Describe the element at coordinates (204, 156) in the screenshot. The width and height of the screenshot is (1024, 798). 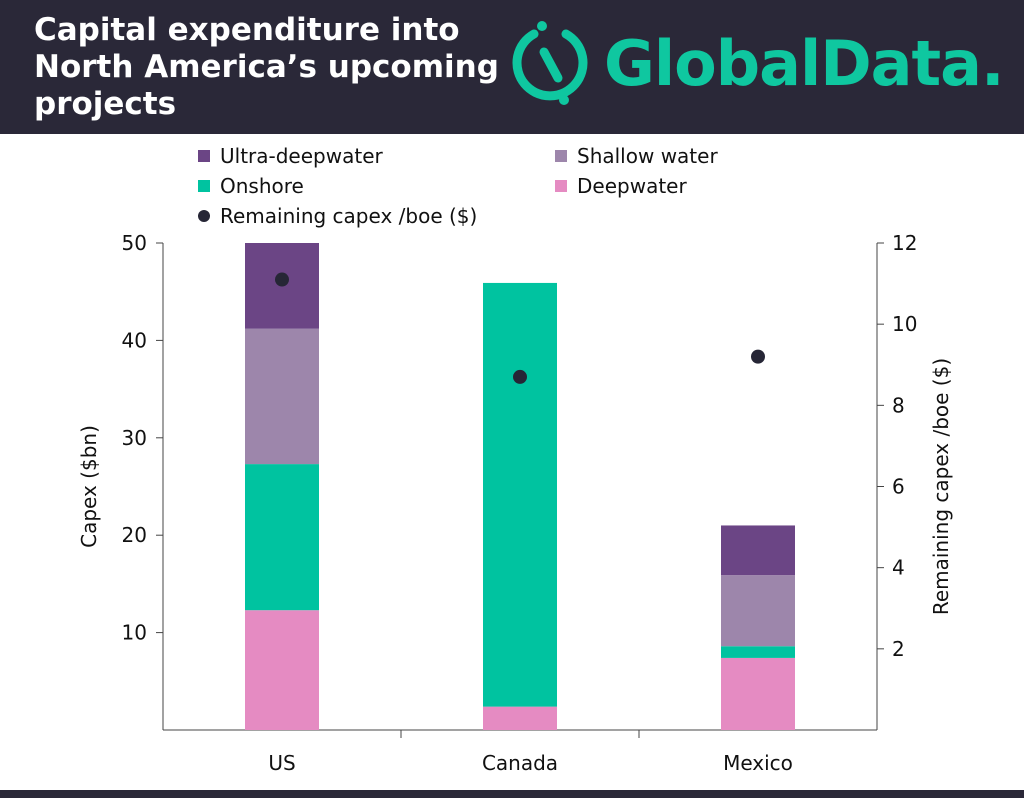
I see `legend-swatch-ultra-deepwater` at that location.